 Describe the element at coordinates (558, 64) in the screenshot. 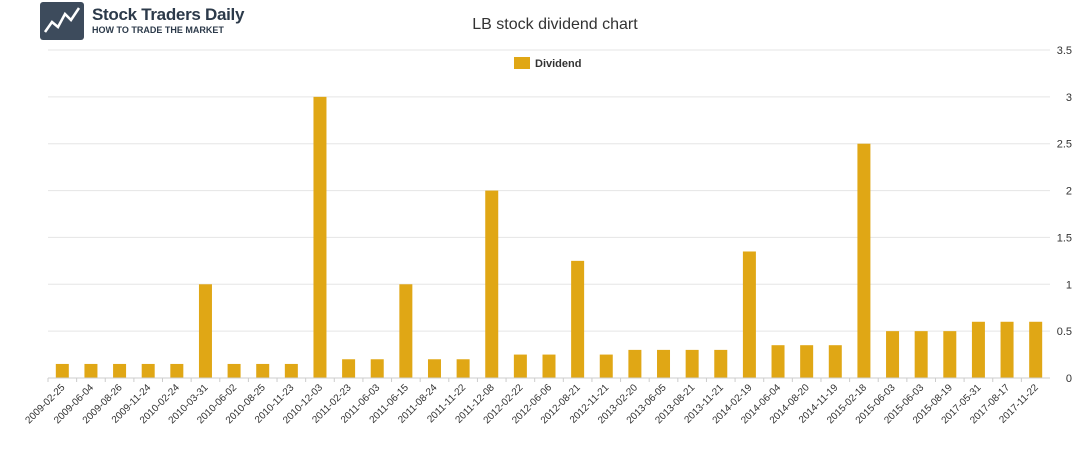

I see `legend-label: Dividend` at that location.